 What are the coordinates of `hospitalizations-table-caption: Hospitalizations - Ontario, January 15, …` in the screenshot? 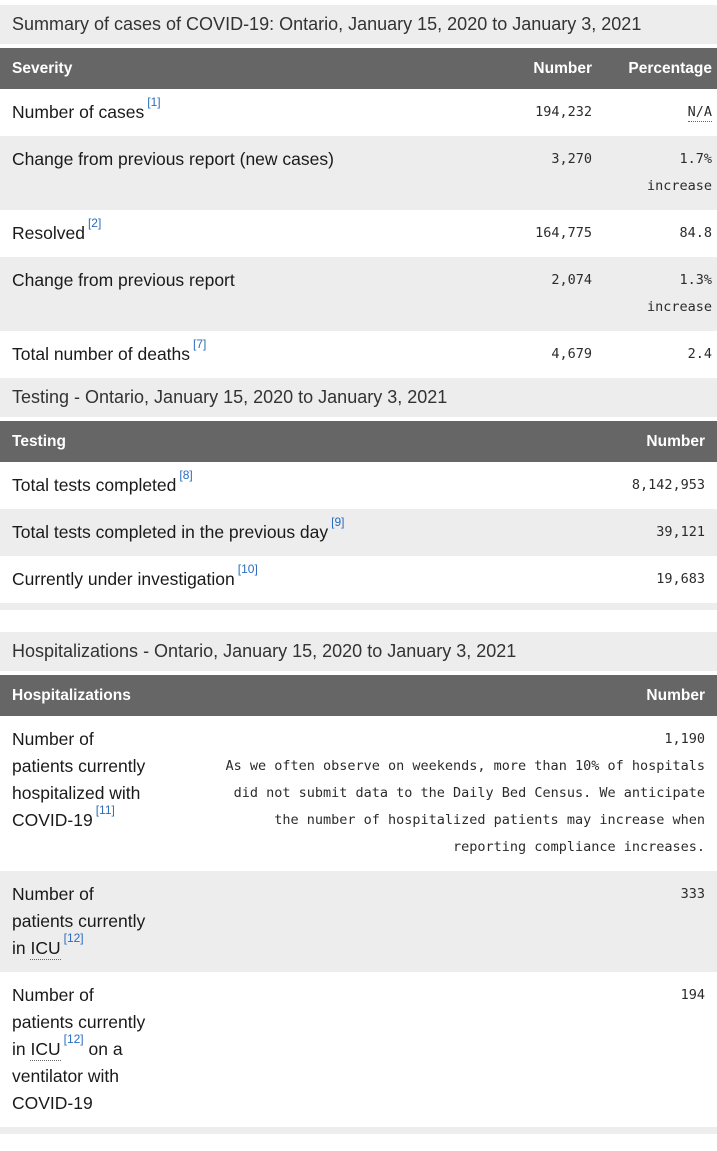 It's located at (358, 651).